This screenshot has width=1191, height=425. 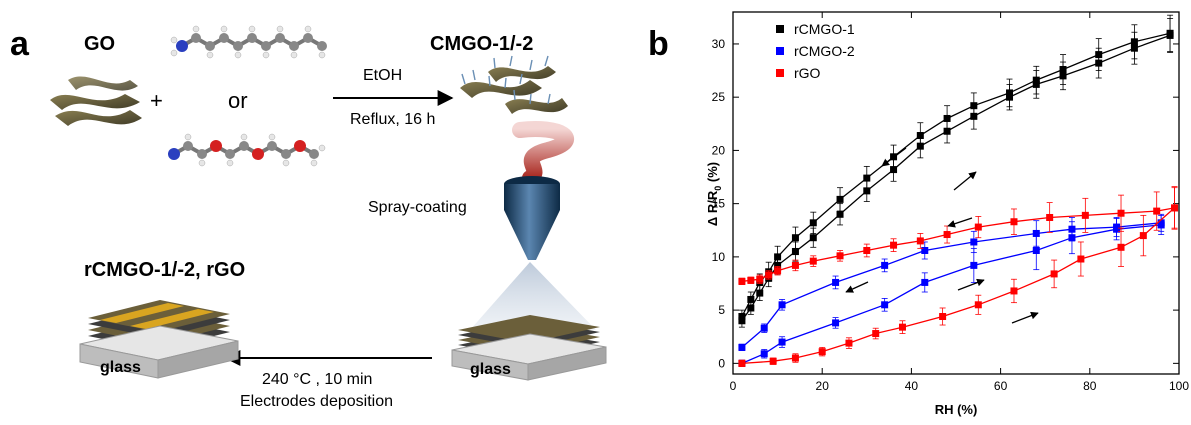 What do you see at coordinates (543, 153) in the screenshot?
I see `ink-flow-icon` at bounding box center [543, 153].